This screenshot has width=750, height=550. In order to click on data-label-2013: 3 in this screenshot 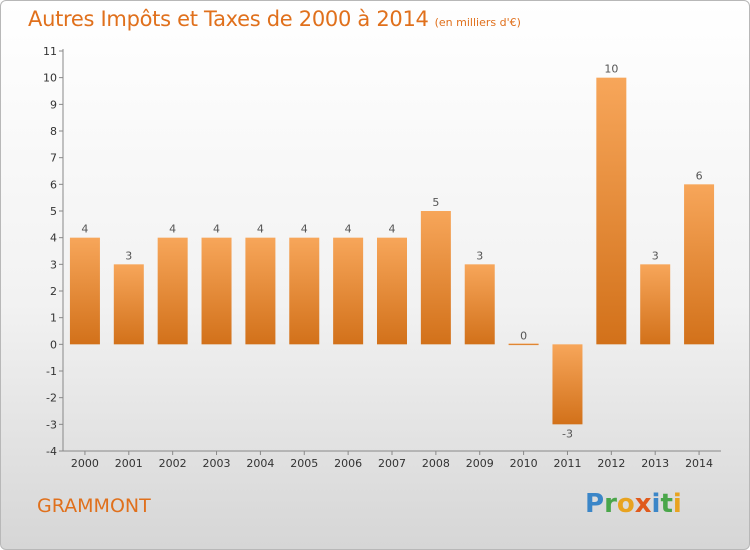, I will do `click(655, 255)`.